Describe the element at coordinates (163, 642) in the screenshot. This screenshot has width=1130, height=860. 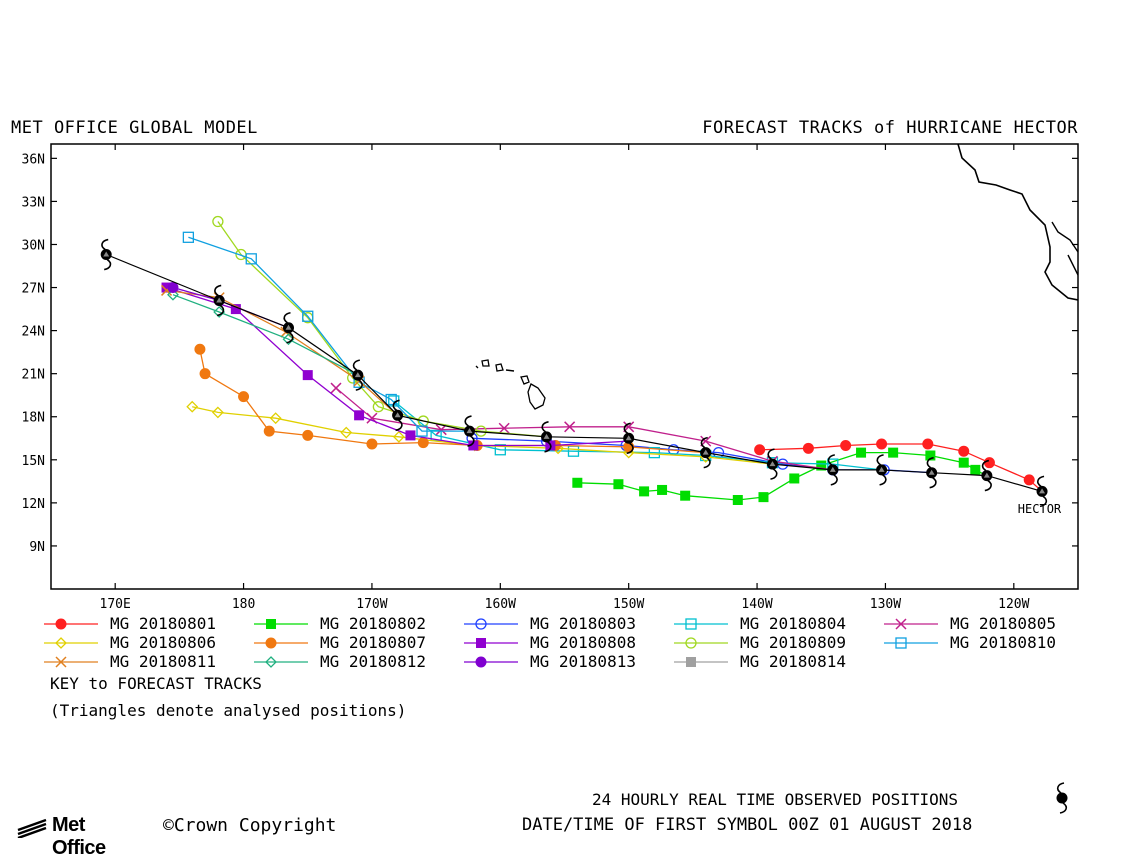
I see `legend-label: MG 20180806` at that location.